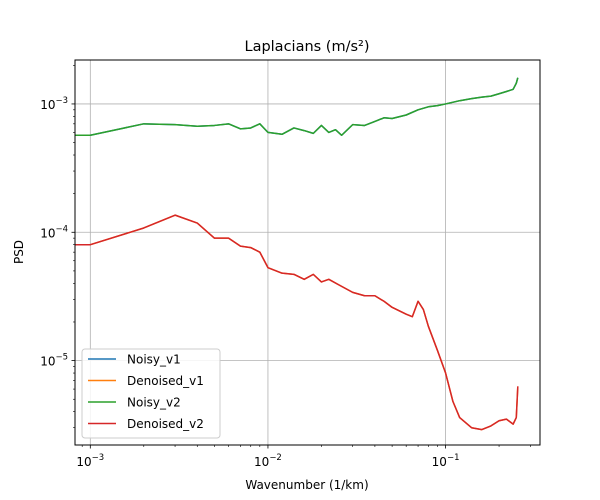  Describe the element at coordinates (446, 461) in the screenshot. I see `x-tick-label: 10⁻¹` at that location.